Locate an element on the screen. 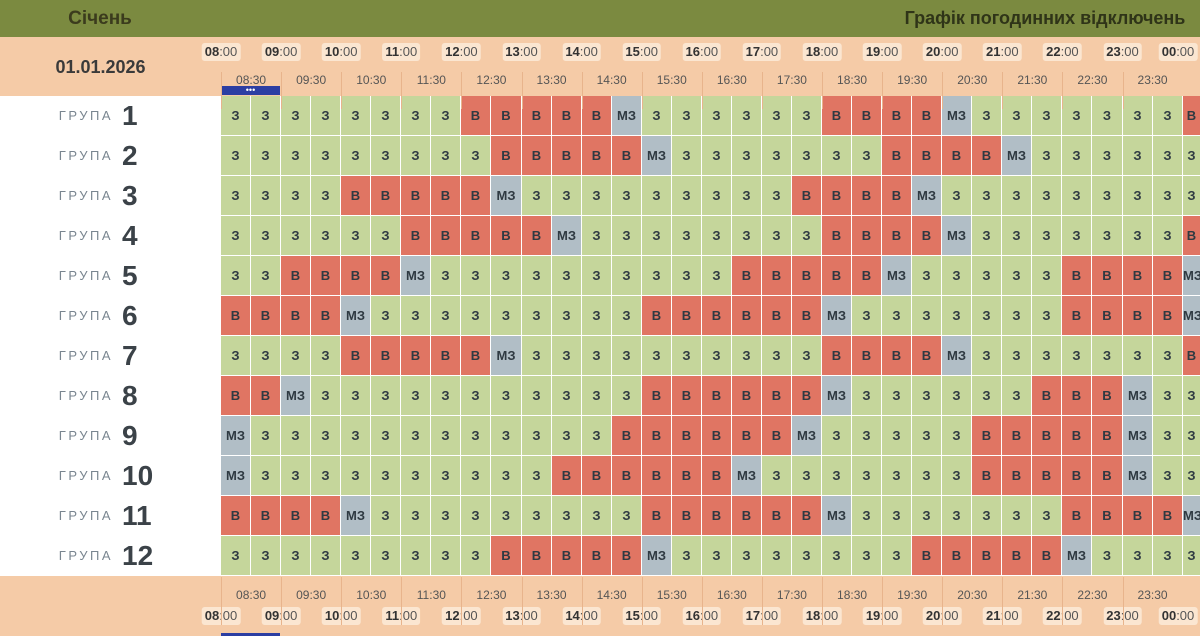  half-hour-label-bottom: 18:30 is located at coordinates (852, 595).